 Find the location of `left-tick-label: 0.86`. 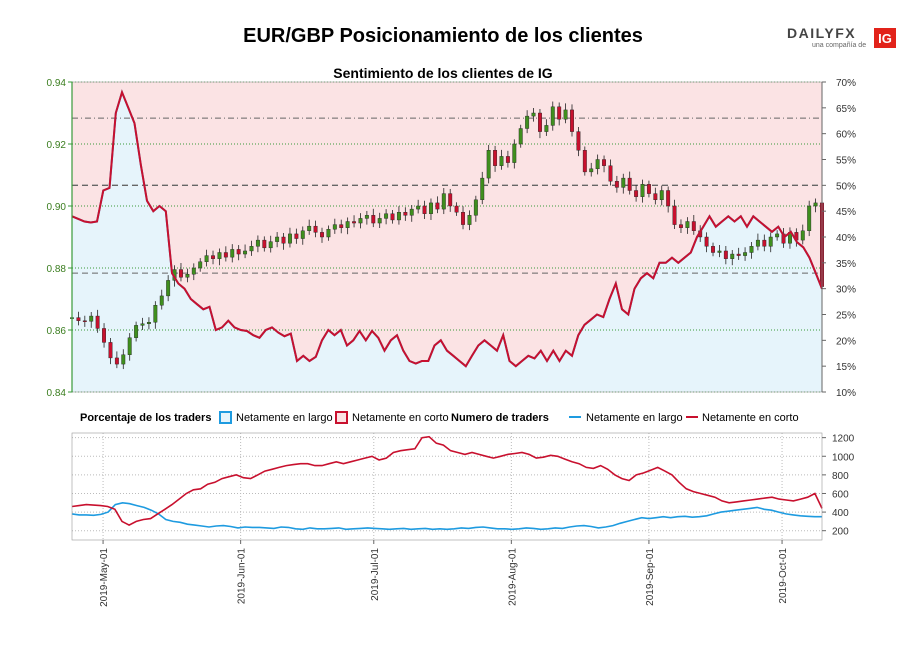

left-tick-label: 0.86 is located at coordinates (57, 331).